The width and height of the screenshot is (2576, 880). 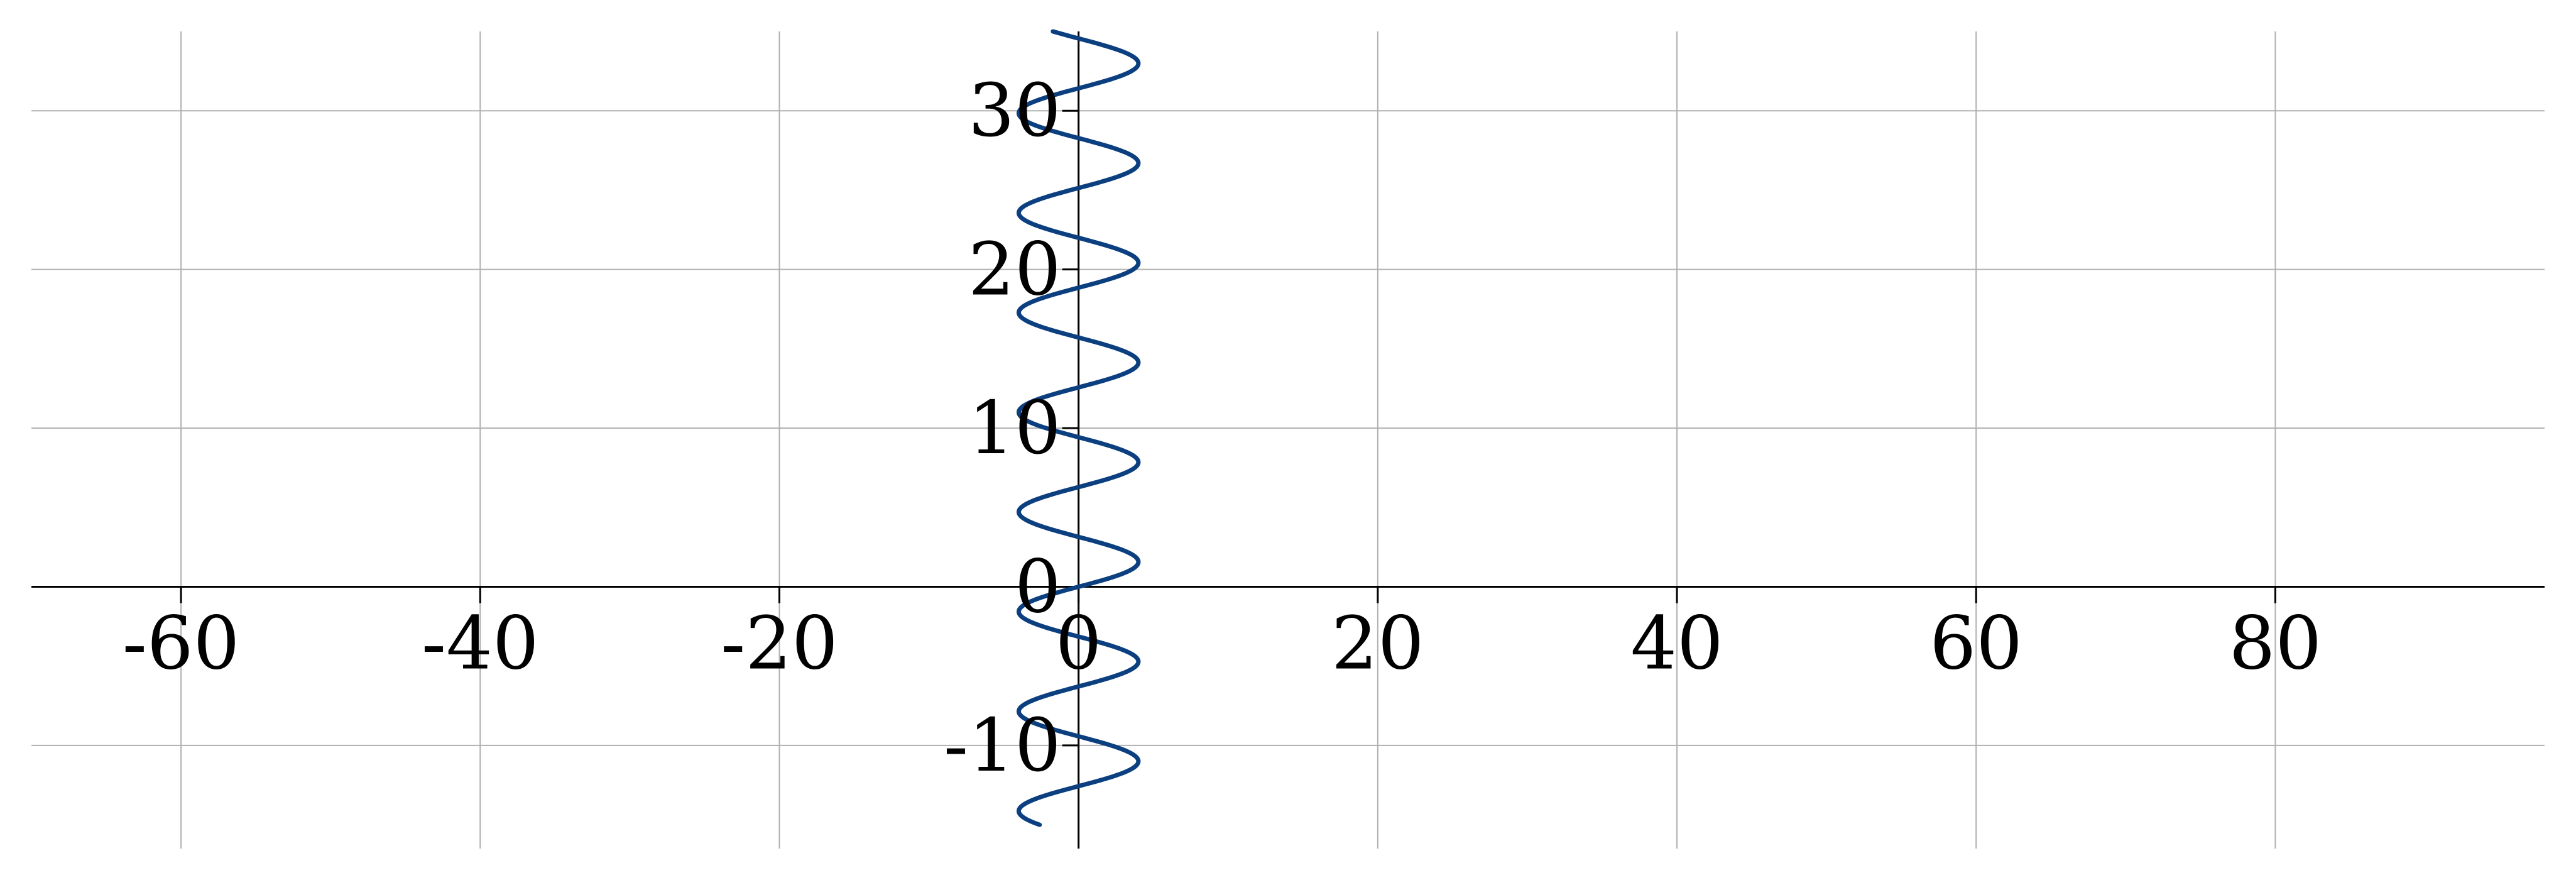 I want to click on x-tick-label: -20, so click(x=779, y=643).